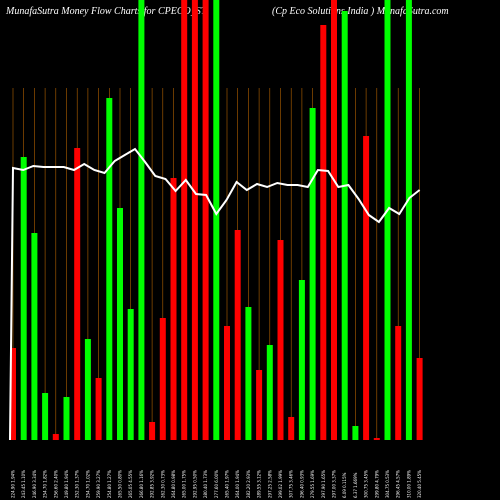 The image size is (500, 500). What do you see at coordinates (34, 484) in the screenshot?
I see `x-tick-label: 246.90 3.34%` at bounding box center [34, 484].